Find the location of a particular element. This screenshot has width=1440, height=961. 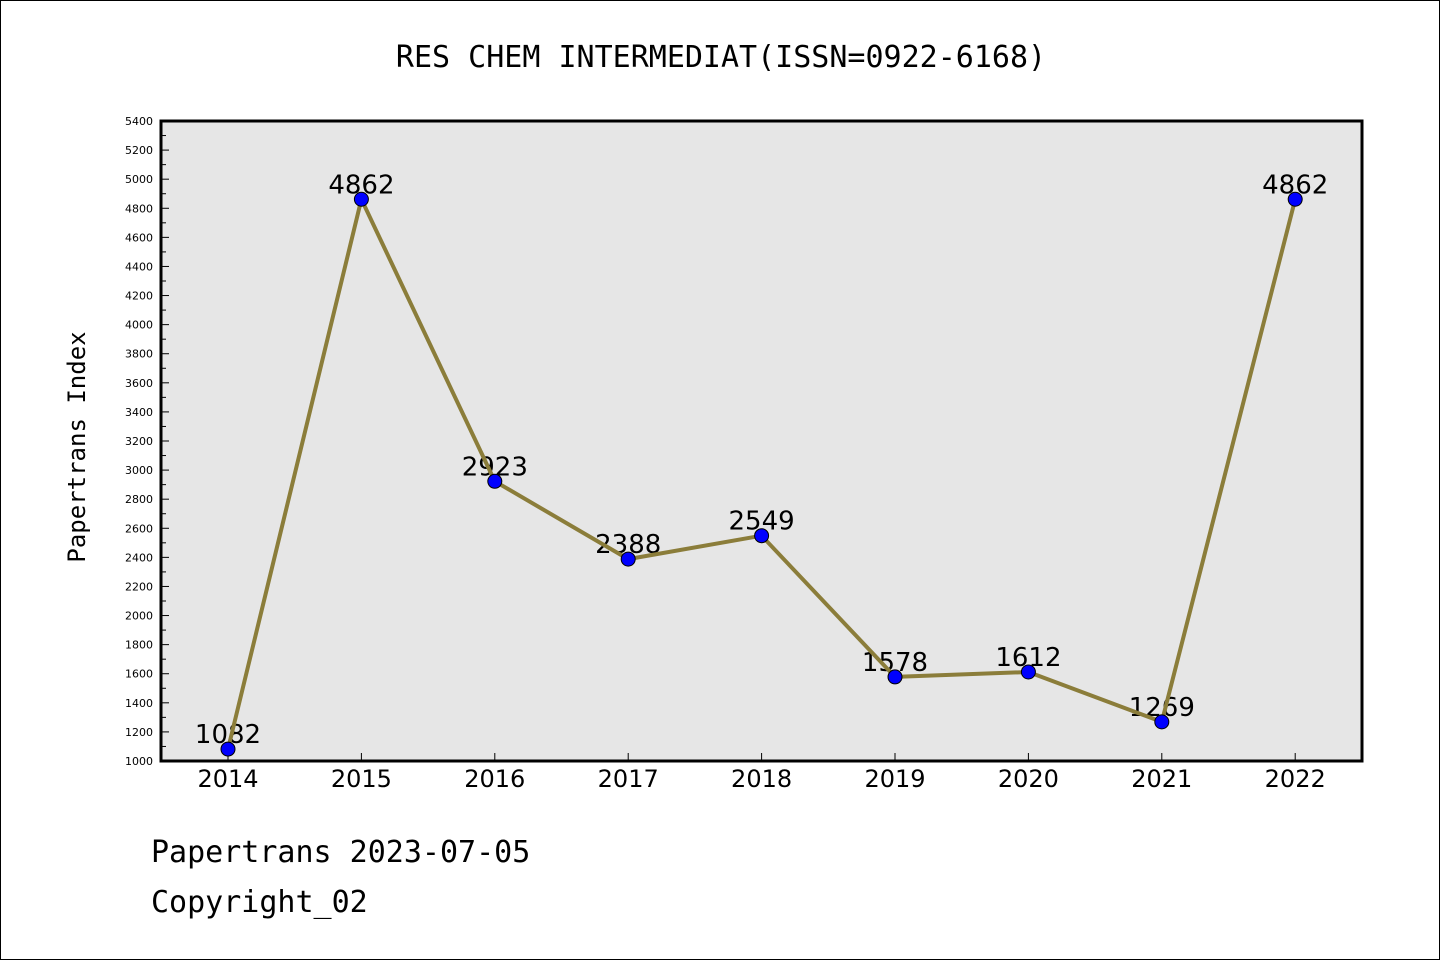

y-tick-label: 5400 is located at coordinates (139, 121).